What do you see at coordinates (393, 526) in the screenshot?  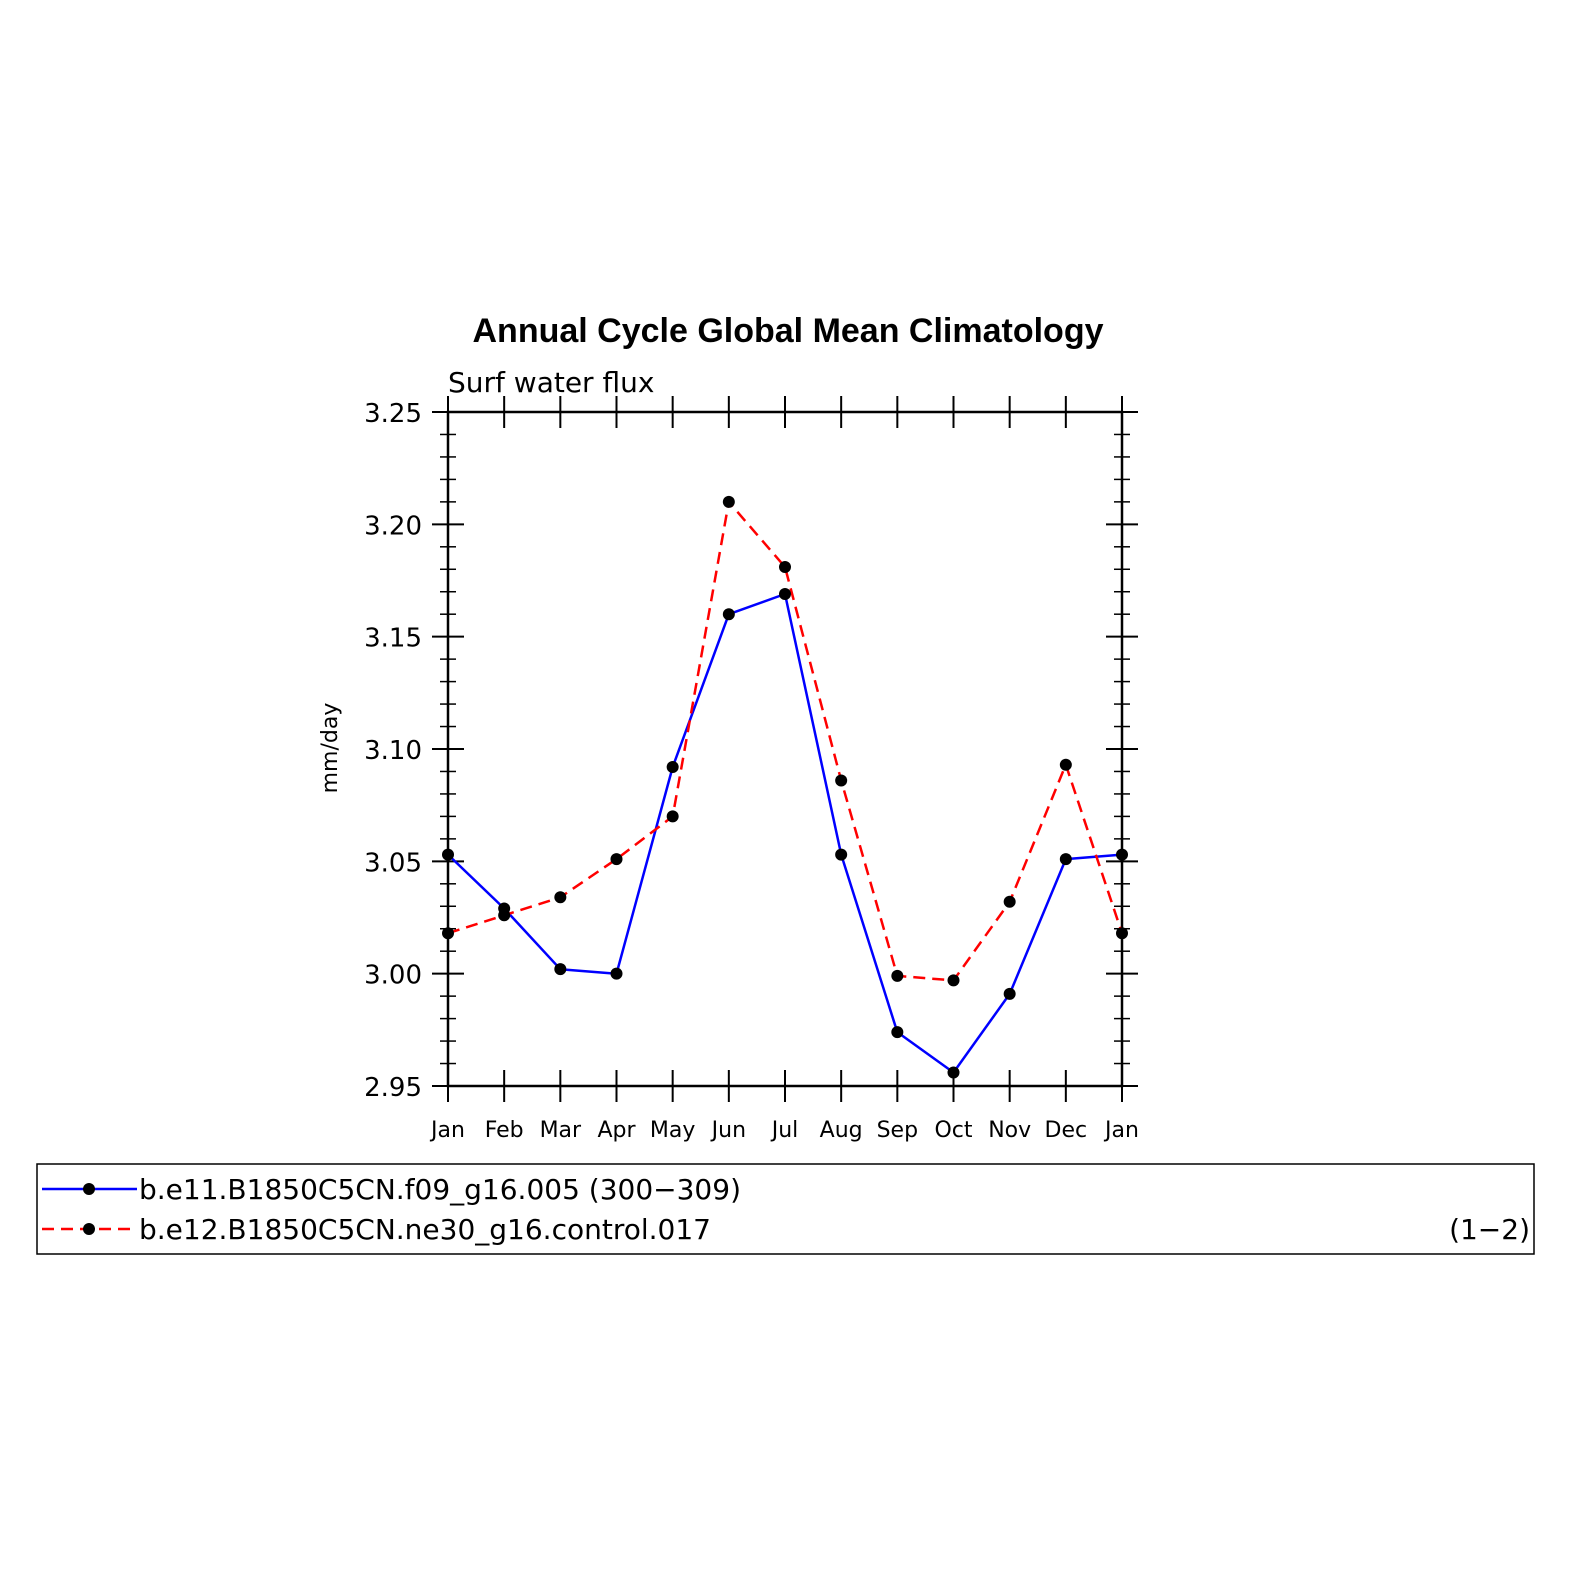 I see `y-tick-label: 3.20` at bounding box center [393, 526].